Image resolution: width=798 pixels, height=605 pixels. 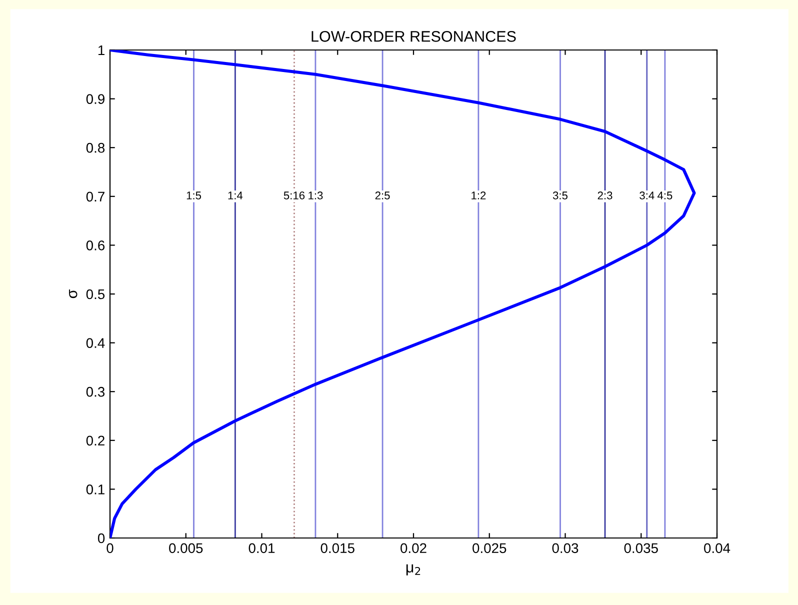 I want to click on annotation: 1:3, so click(x=315, y=196).